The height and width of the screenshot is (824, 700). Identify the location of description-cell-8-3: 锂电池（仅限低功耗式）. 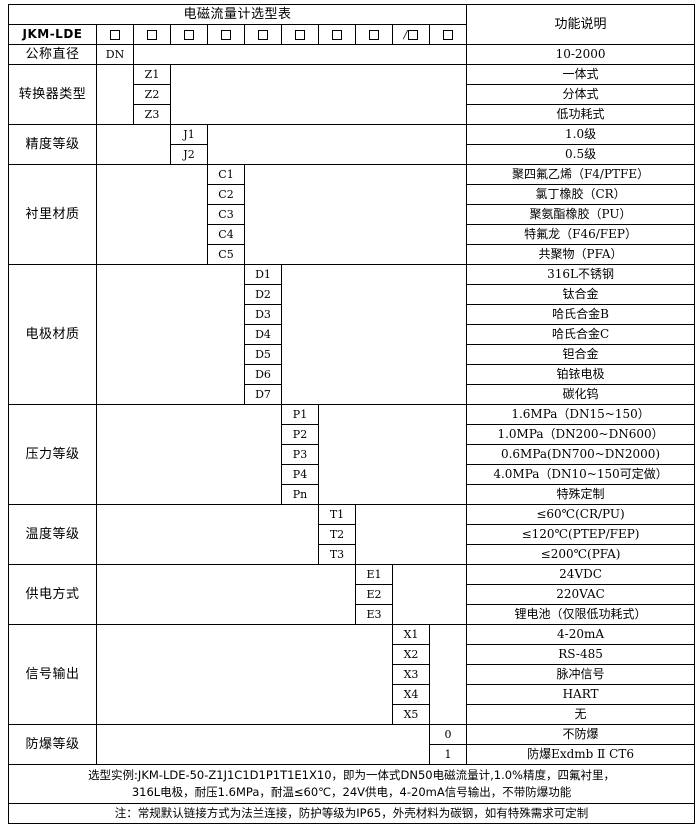
(581, 614).